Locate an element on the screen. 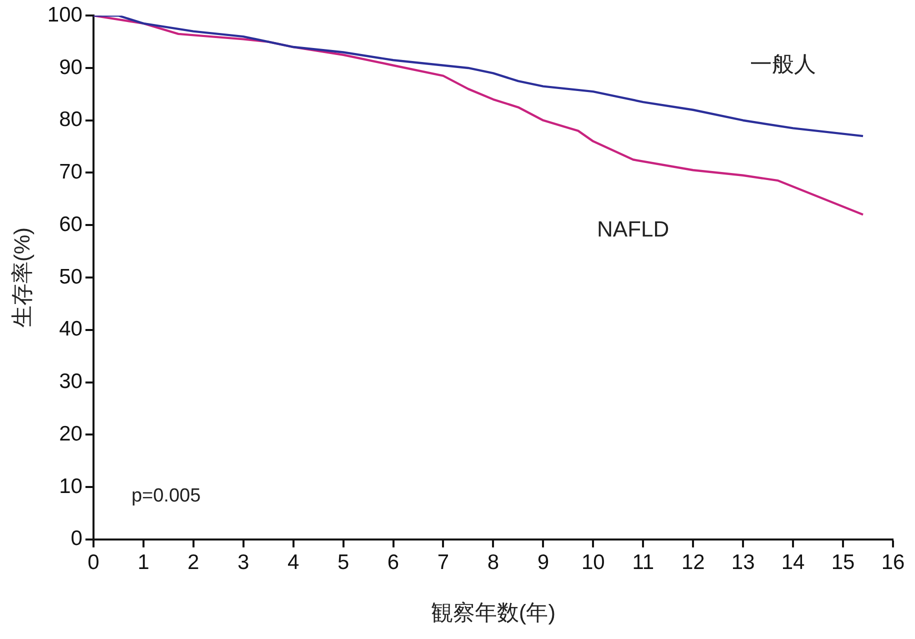 The width and height of the screenshot is (915, 639). x-tick-label: 13 is located at coordinates (743, 562).